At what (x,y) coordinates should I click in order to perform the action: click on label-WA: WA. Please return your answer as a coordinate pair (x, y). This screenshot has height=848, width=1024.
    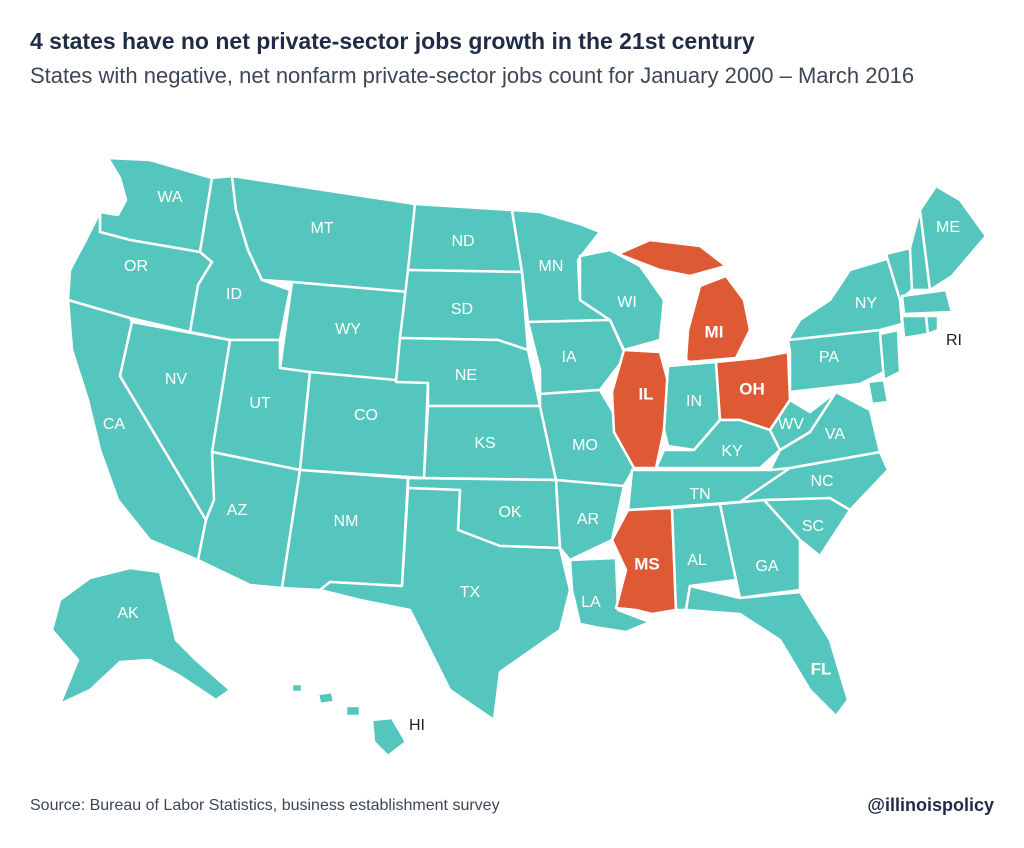
    Looking at the image, I should click on (170, 197).